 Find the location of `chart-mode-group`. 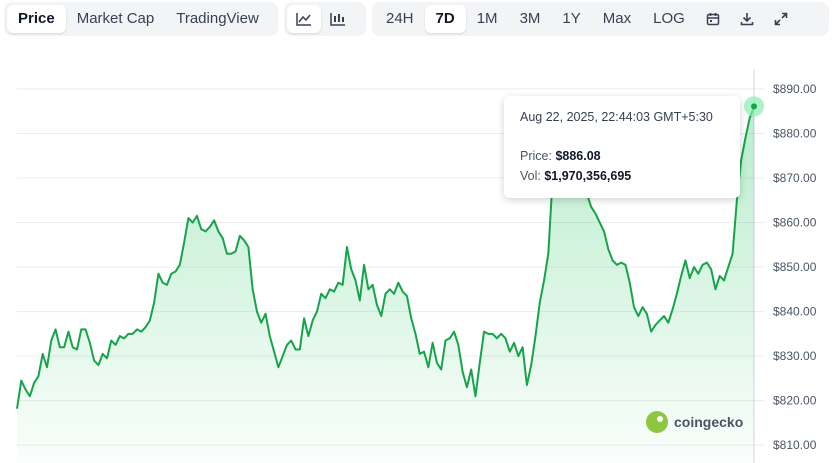

chart-mode-group is located at coordinates (325, 19).